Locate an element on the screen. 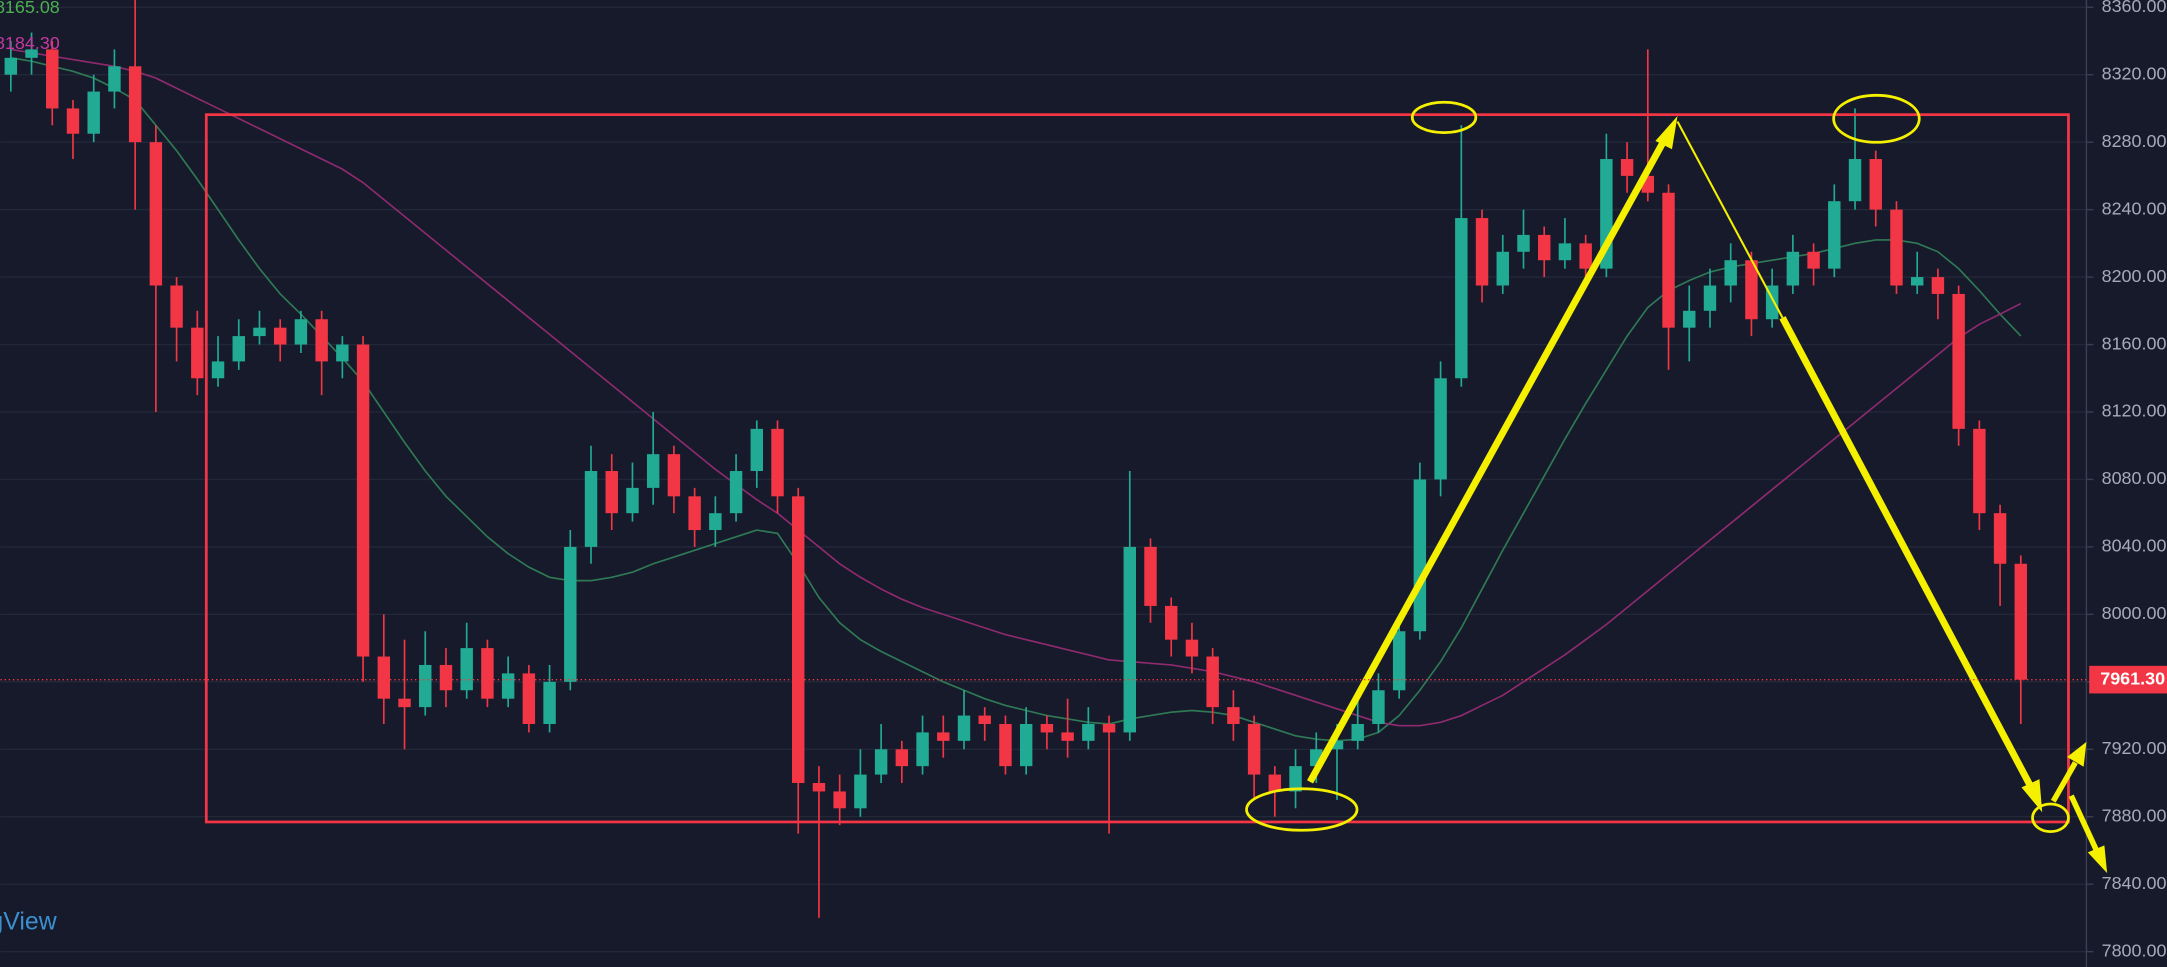  ma-value: 8184.30 is located at coordinates (30, 43).